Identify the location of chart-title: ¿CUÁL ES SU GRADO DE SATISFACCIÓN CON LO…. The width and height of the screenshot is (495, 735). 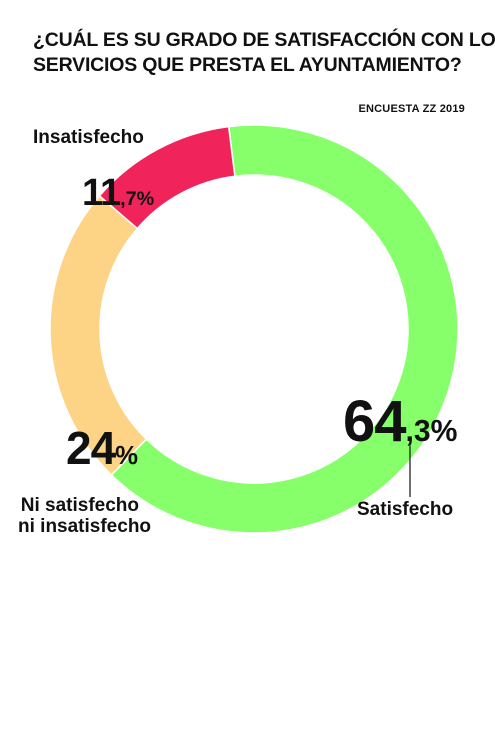
(264, 53).